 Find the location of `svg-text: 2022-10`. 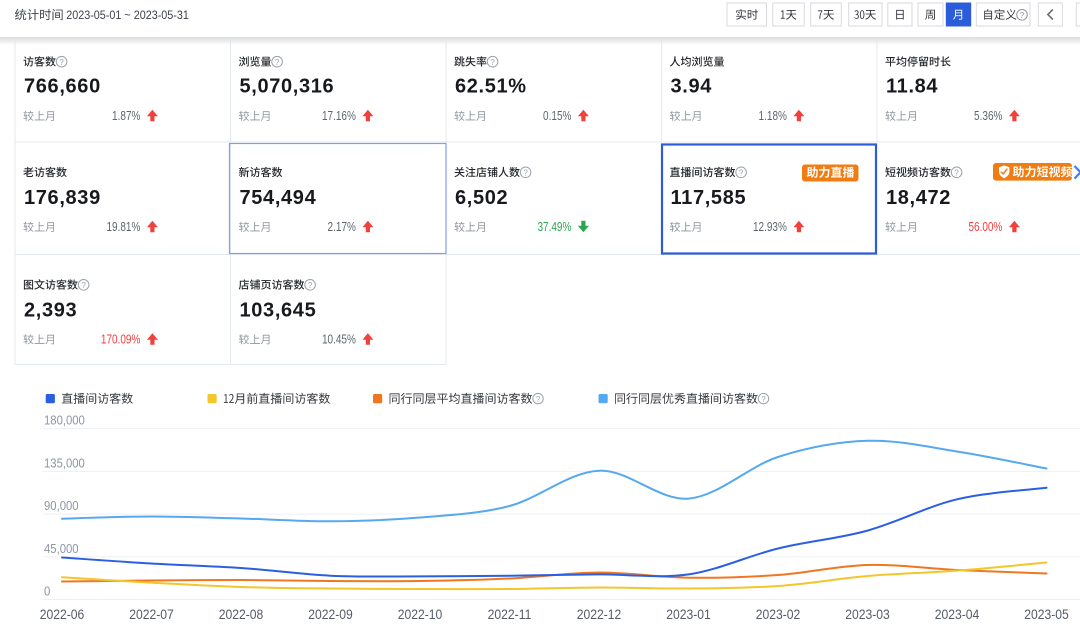

svg-text: 2022-10 is located at coordinates (420, 614).